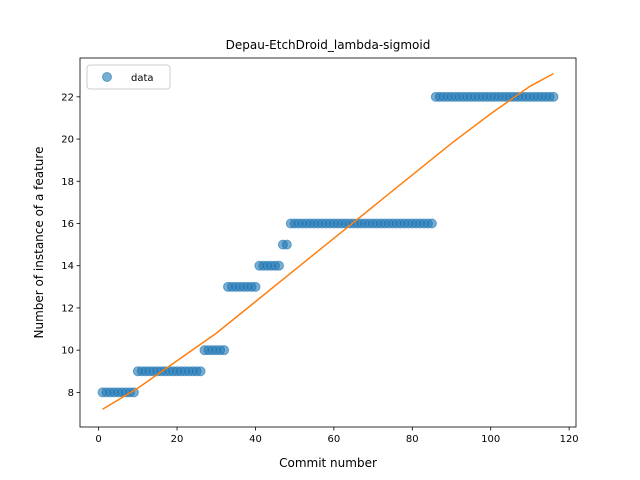 The width and height of the screenshot is (640, 480). I want to click on y-tick-label: 18, so click(67, 182).